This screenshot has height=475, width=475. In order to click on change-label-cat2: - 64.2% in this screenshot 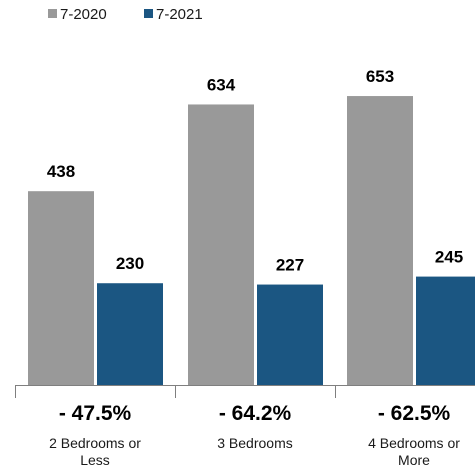, I will do `click(255, 413)`.